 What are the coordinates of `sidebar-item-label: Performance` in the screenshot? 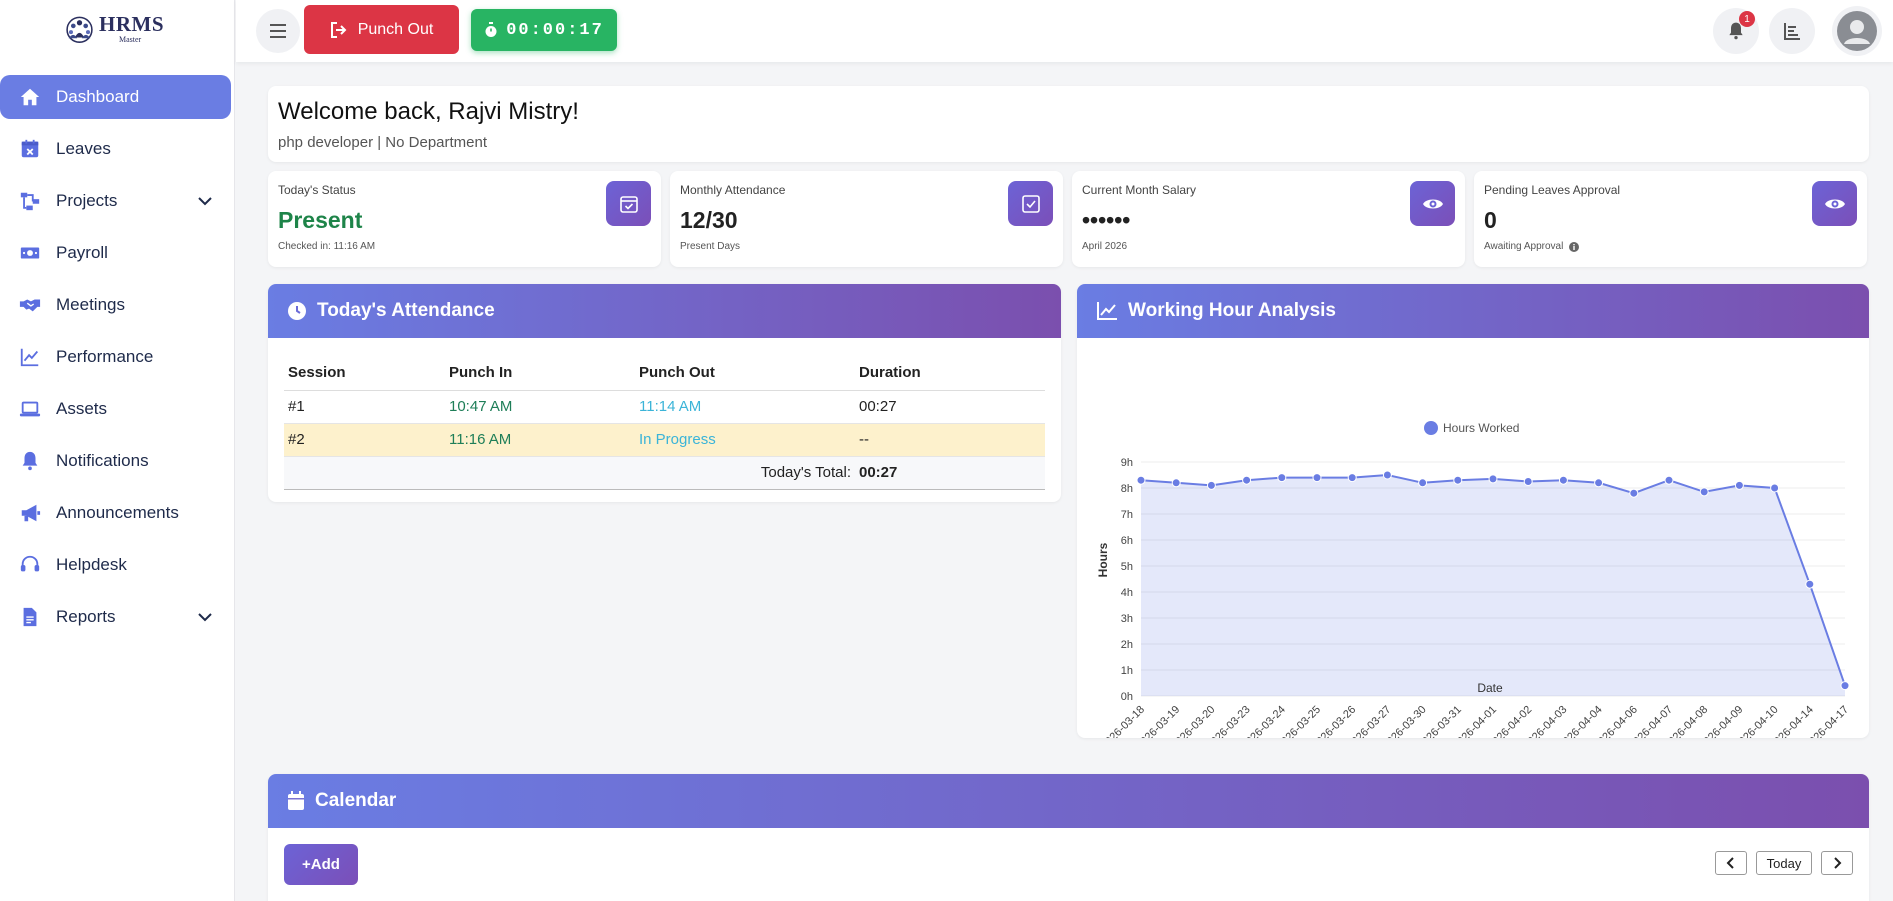 It's located at (105, 356).